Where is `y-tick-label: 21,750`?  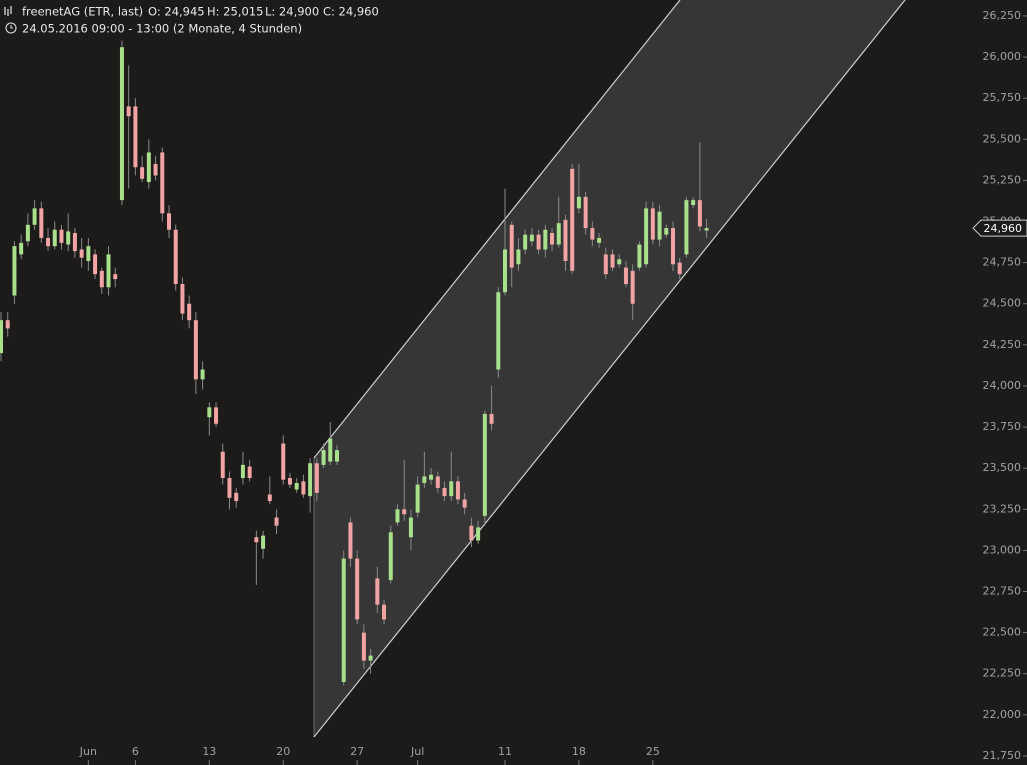
y-tick-label: 21,750 is located at coordinates (1002, 755).